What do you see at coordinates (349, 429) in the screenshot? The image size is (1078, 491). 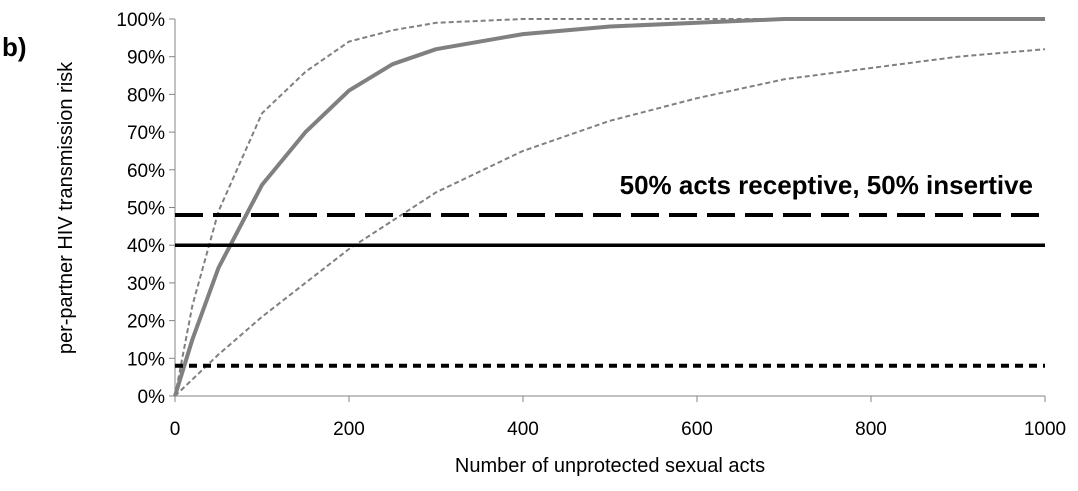 I see `x-tick-label: 200` at bounding box center [349, 429].